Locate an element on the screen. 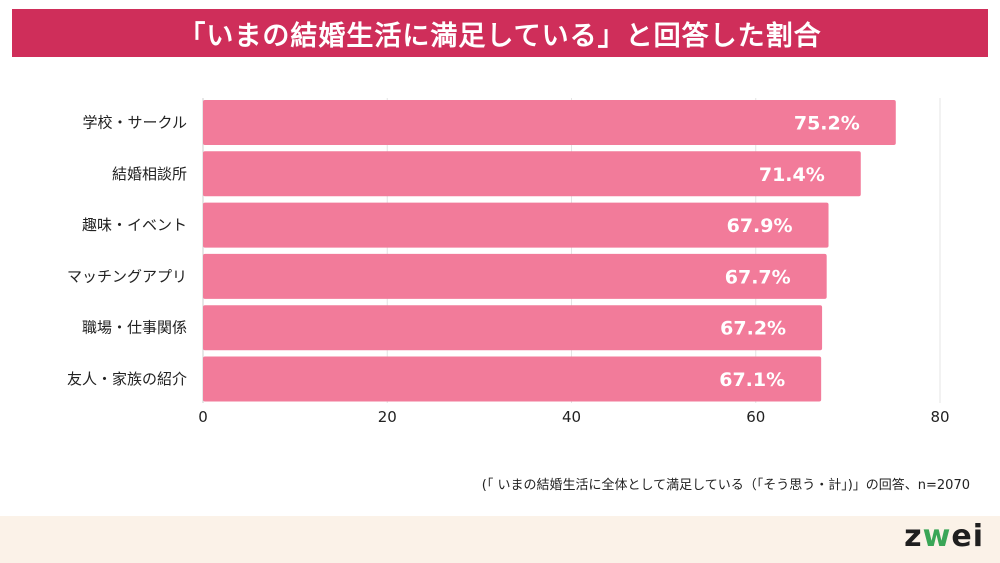 This screenshot has height=563, width=1000. category-label: 学校・サークル is located at coordinates (134, 123).